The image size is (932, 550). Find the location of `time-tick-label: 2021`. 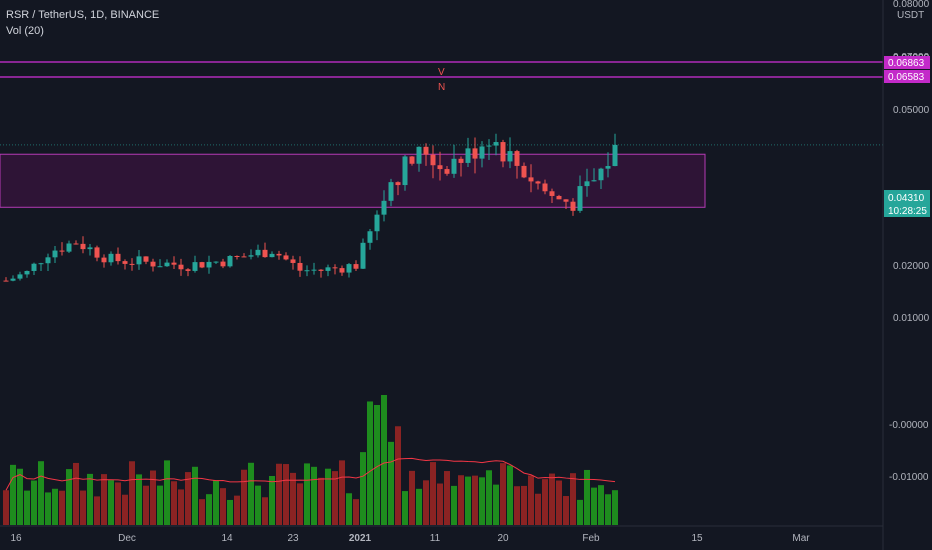

time-tick-label: 2021 is located at coordinates (360, 538).